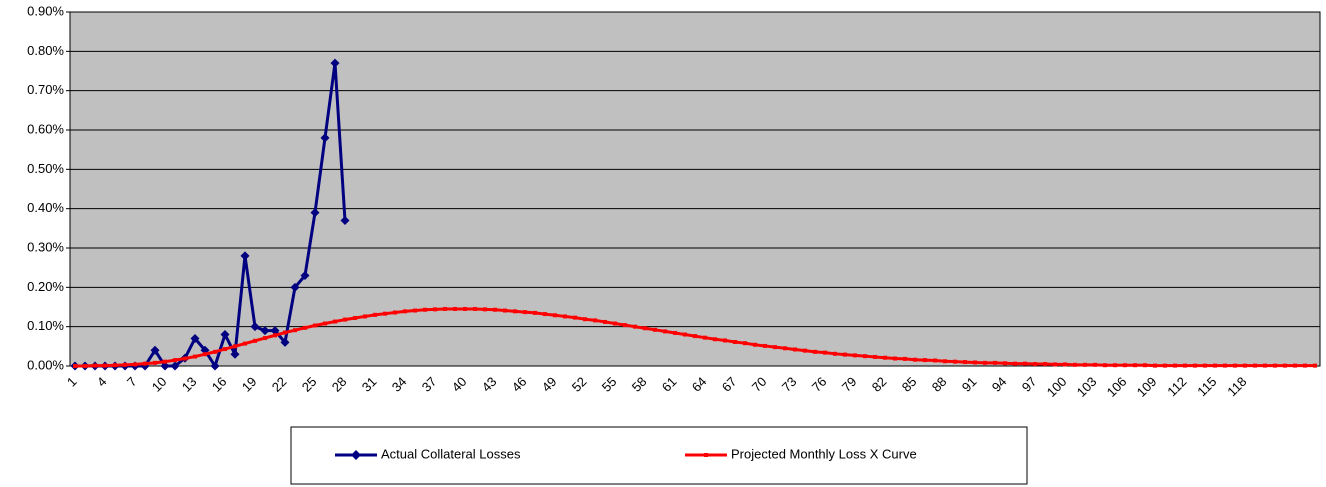 Image resolution: width=1326 pixels, height=487 pixels. What do you see at coordinates (519, 384) in the screenshot?
I see `x-tick-label: 46` at bounding box center [519, 384].